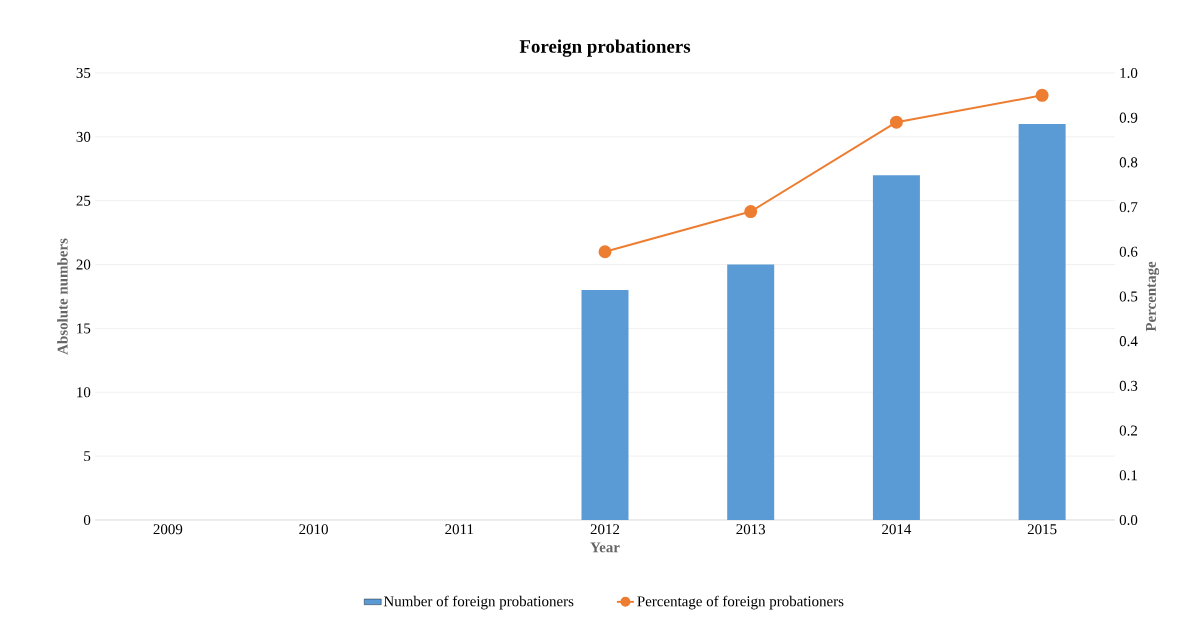 The height and width of the screenshot is (637, 1203). Describe the element at coordinates (478, 602) in the screenshot. I see `legend-label: Number of foreign probationers` at that location.